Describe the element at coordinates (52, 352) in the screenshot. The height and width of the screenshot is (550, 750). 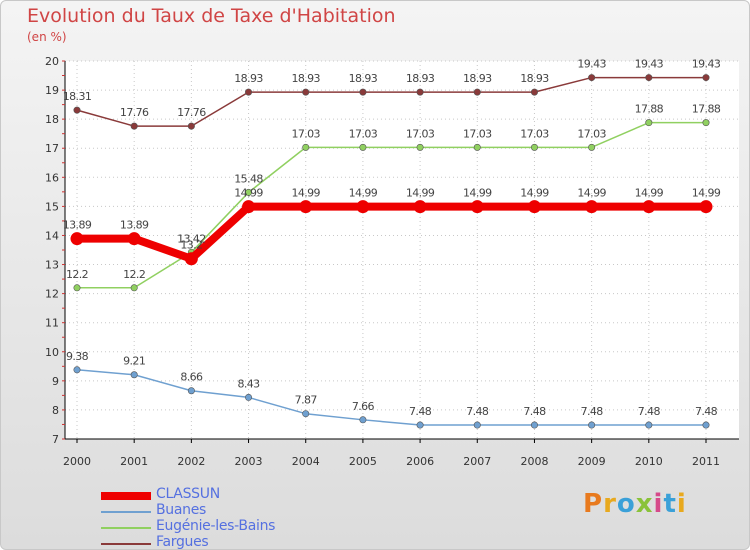
I see `y-tick-label: 10` at that location.